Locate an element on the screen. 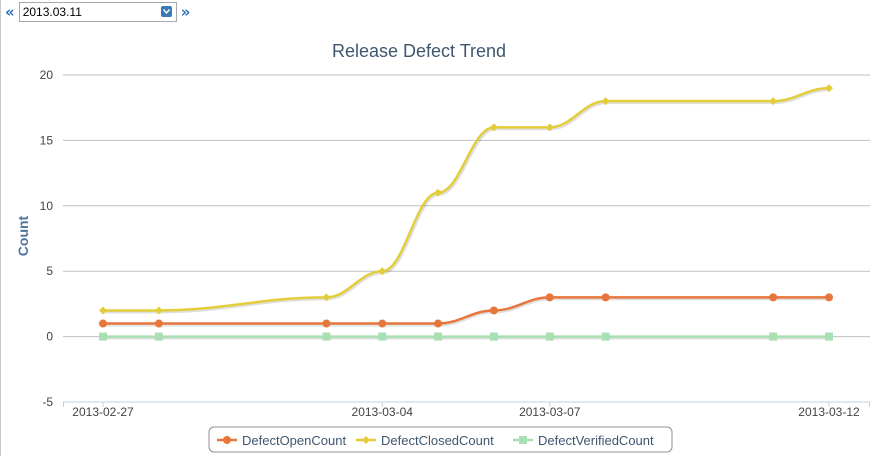  previous-date-button: « is located at coordinates (10, 12).